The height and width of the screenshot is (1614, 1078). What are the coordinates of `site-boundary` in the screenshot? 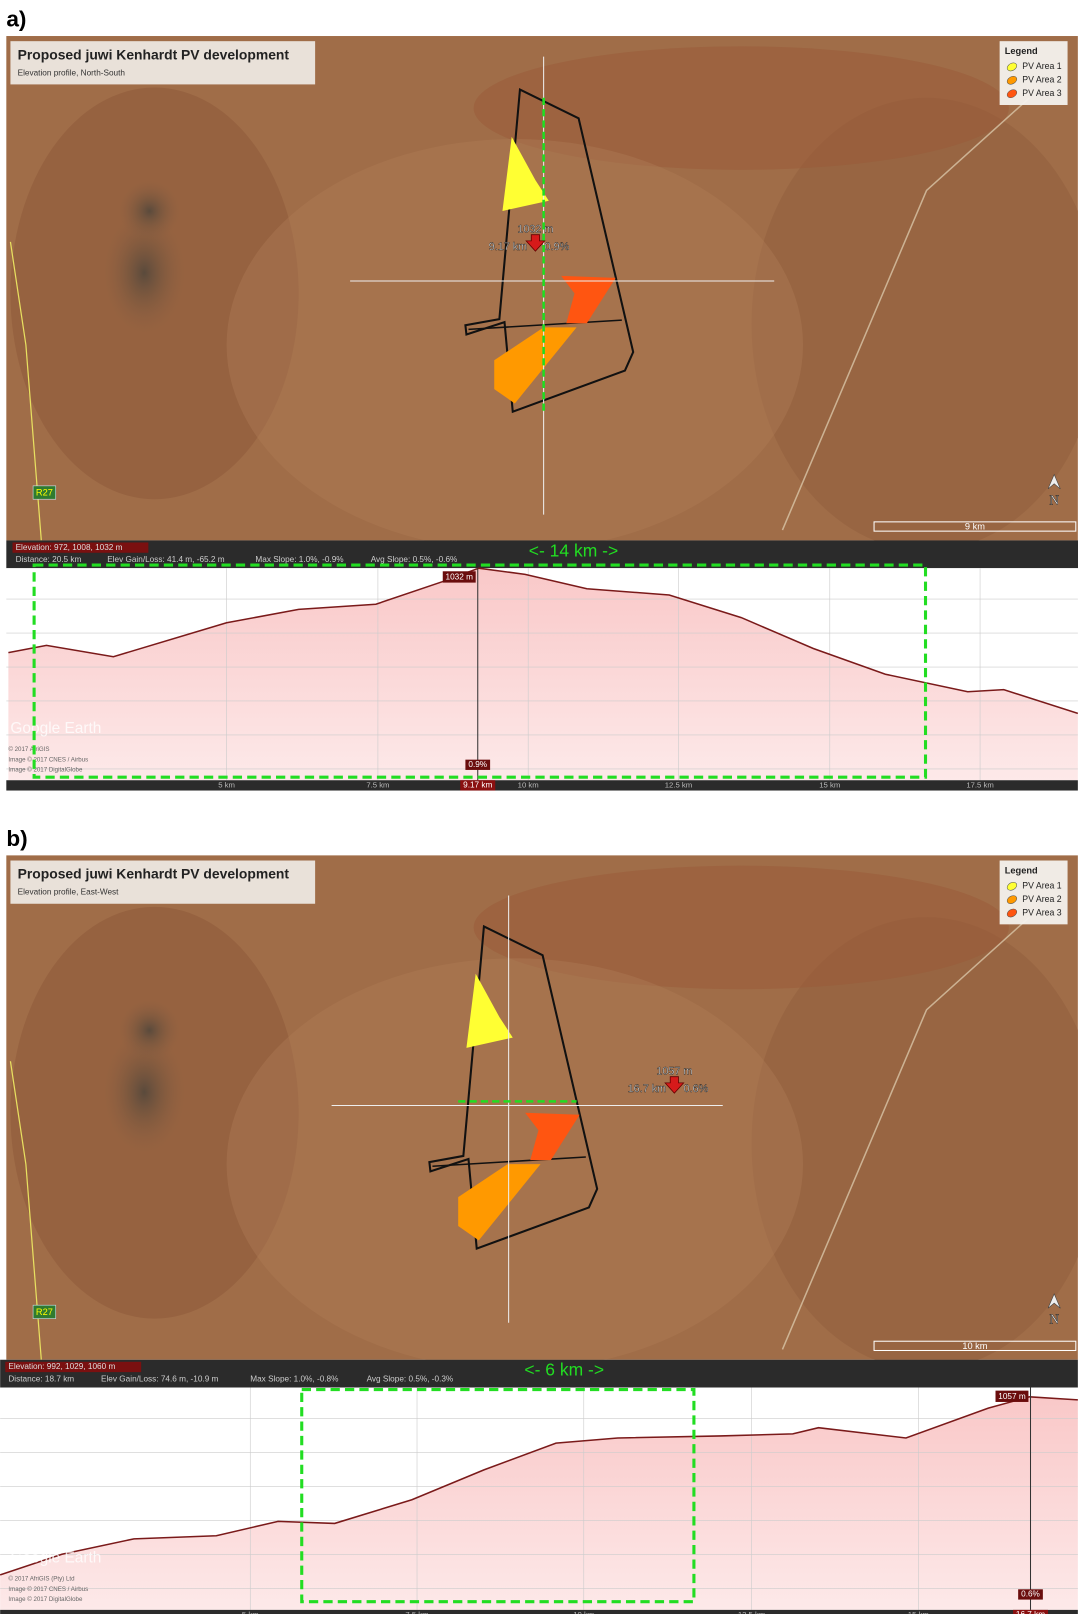 It's located at (545, 325).